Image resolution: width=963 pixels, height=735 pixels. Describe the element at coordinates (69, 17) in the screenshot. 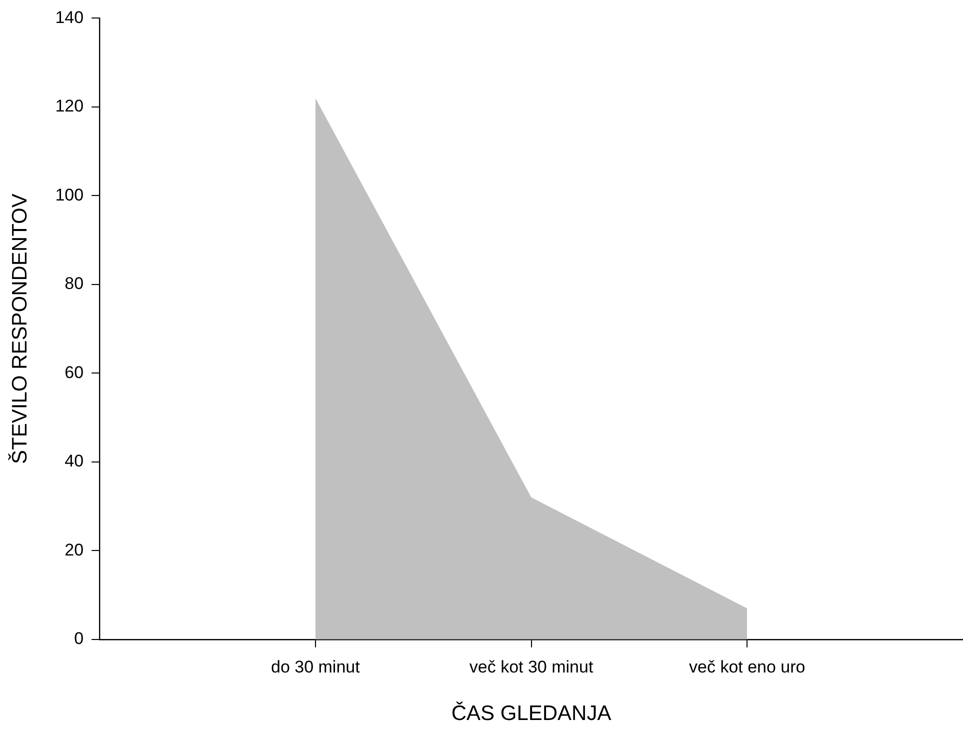

I see `y-tick-label: 140` at that location.